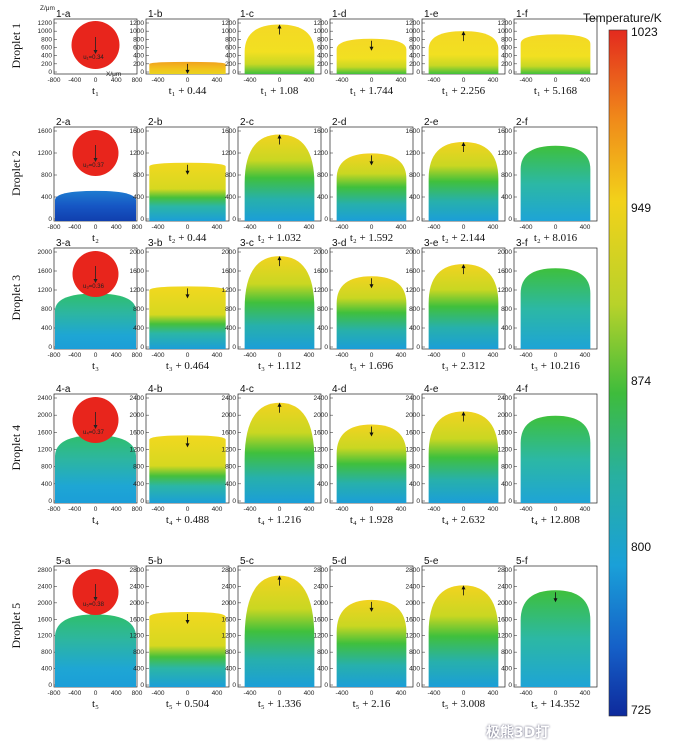 The image size is (676, 748). I want to click on colorbar-tick-800: 800, so click(641, 547).